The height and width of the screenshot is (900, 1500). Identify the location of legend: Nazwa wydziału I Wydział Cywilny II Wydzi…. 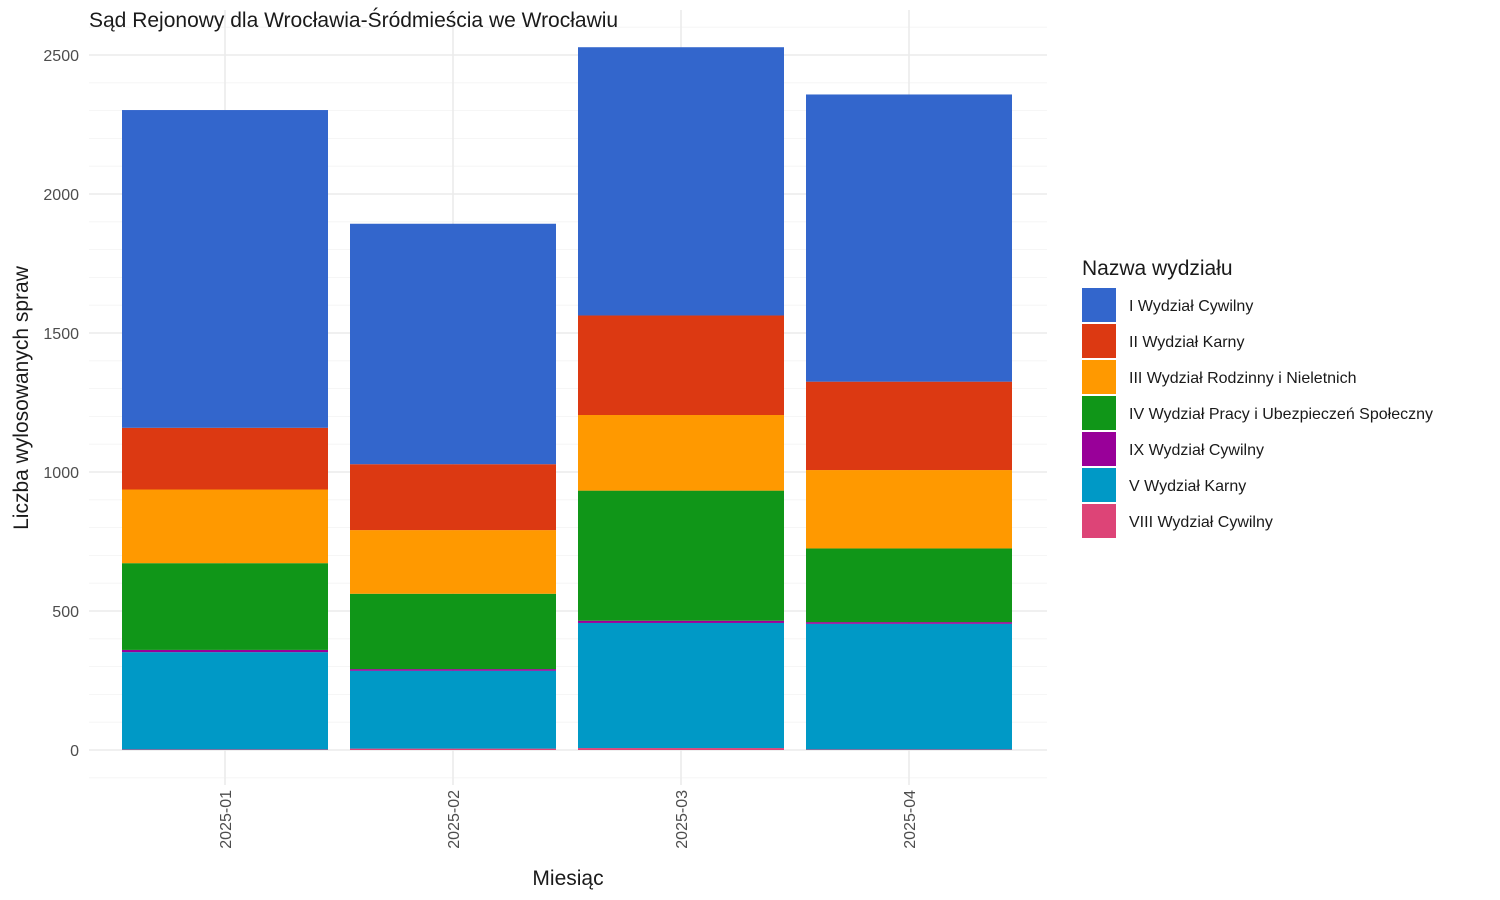
(1257, 397).